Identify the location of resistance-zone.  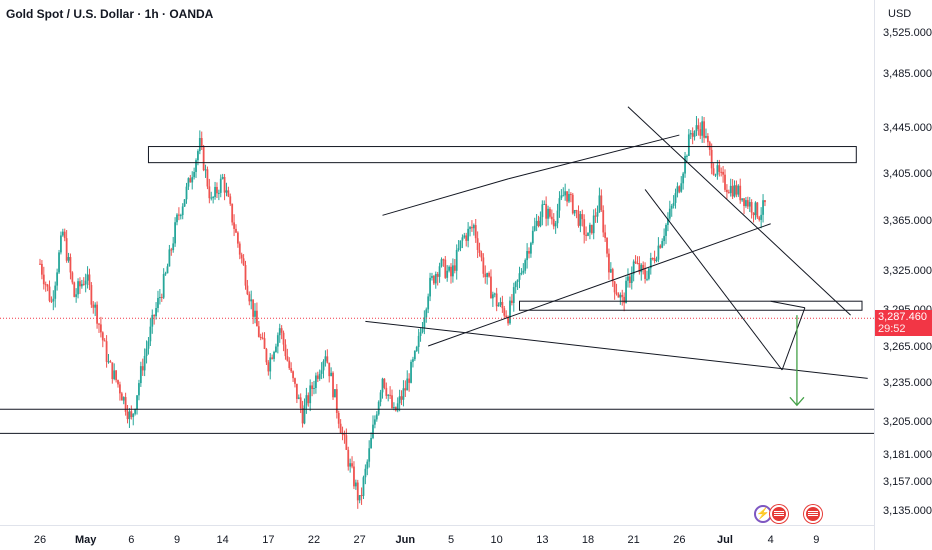
(691, 305).